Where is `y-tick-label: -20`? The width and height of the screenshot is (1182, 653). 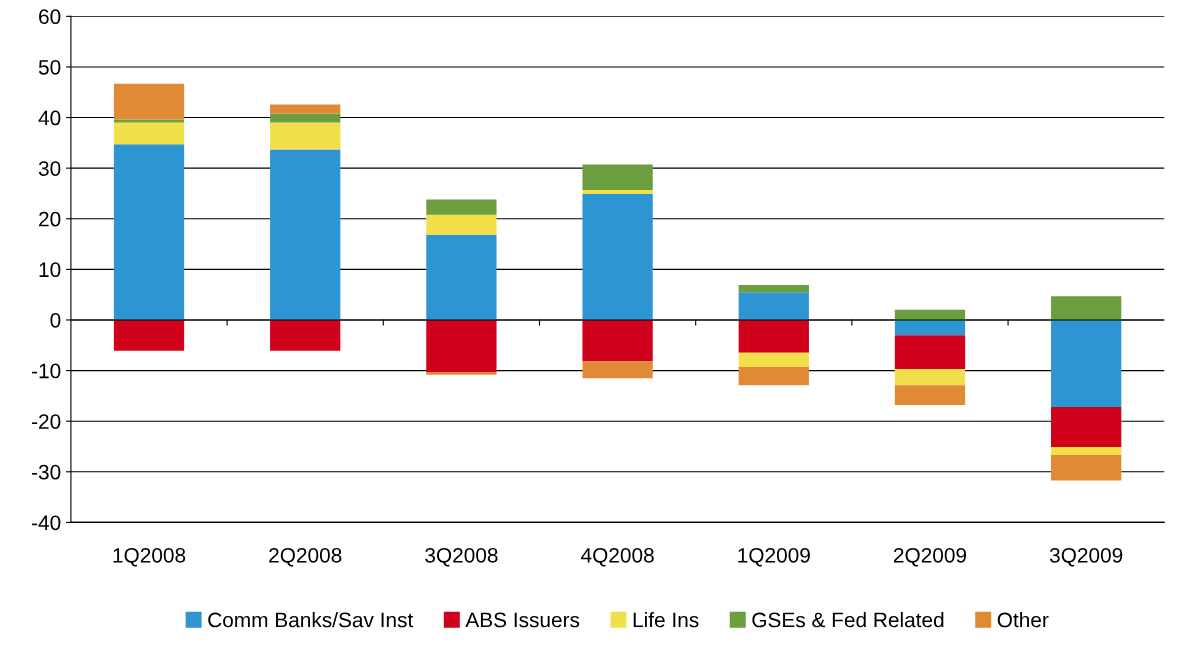 y-tick-label: -20 is located at coordinates (46, 421).